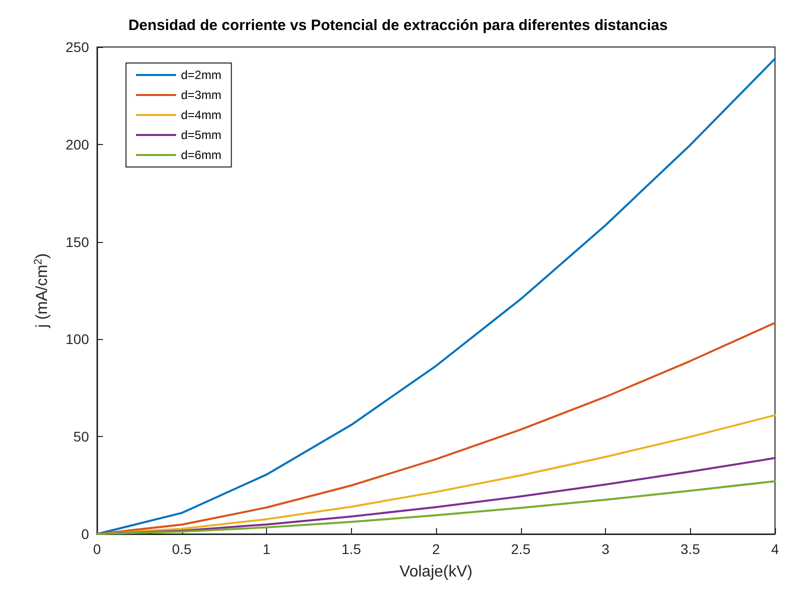  I want to click on x-tick-label: 3, so click(606, 549).